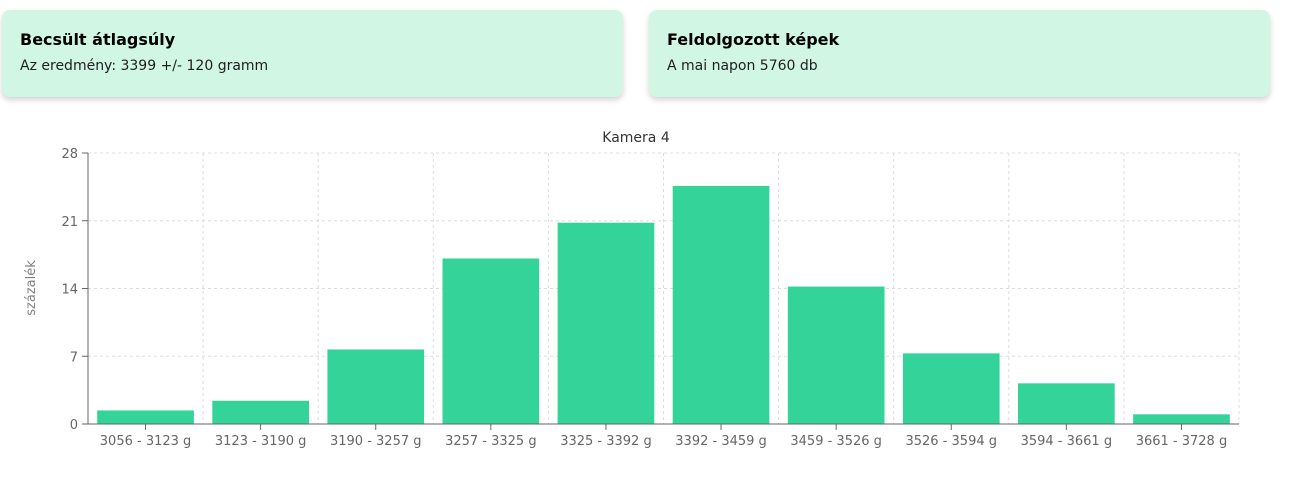  Describe the element at coordinates (1182, 441) in the screenshot. I see `x-tick-label: 3661 - 3728 g` at that location.